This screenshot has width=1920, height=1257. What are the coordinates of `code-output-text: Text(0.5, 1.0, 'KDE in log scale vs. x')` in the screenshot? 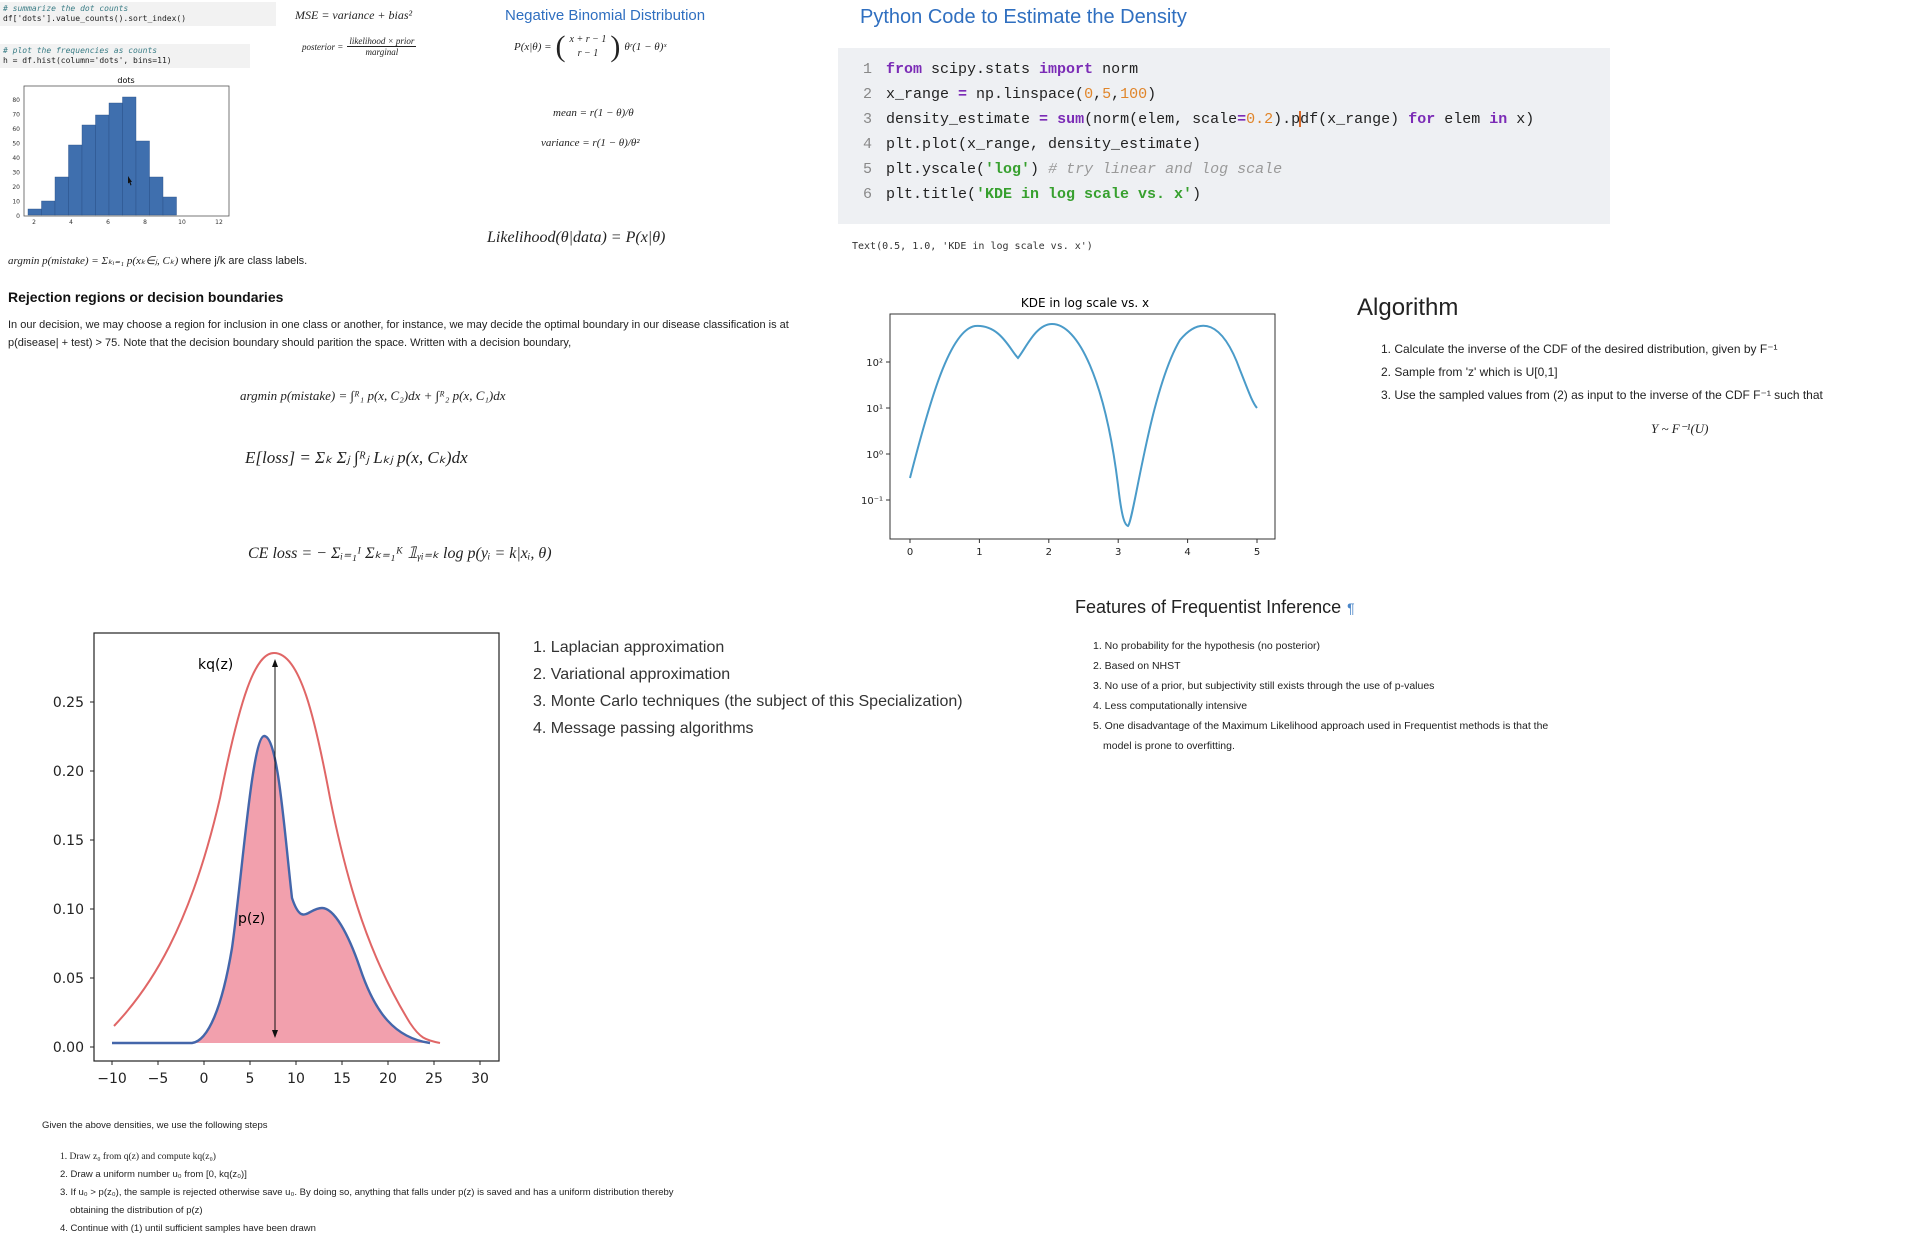 It's located at (972, 246).